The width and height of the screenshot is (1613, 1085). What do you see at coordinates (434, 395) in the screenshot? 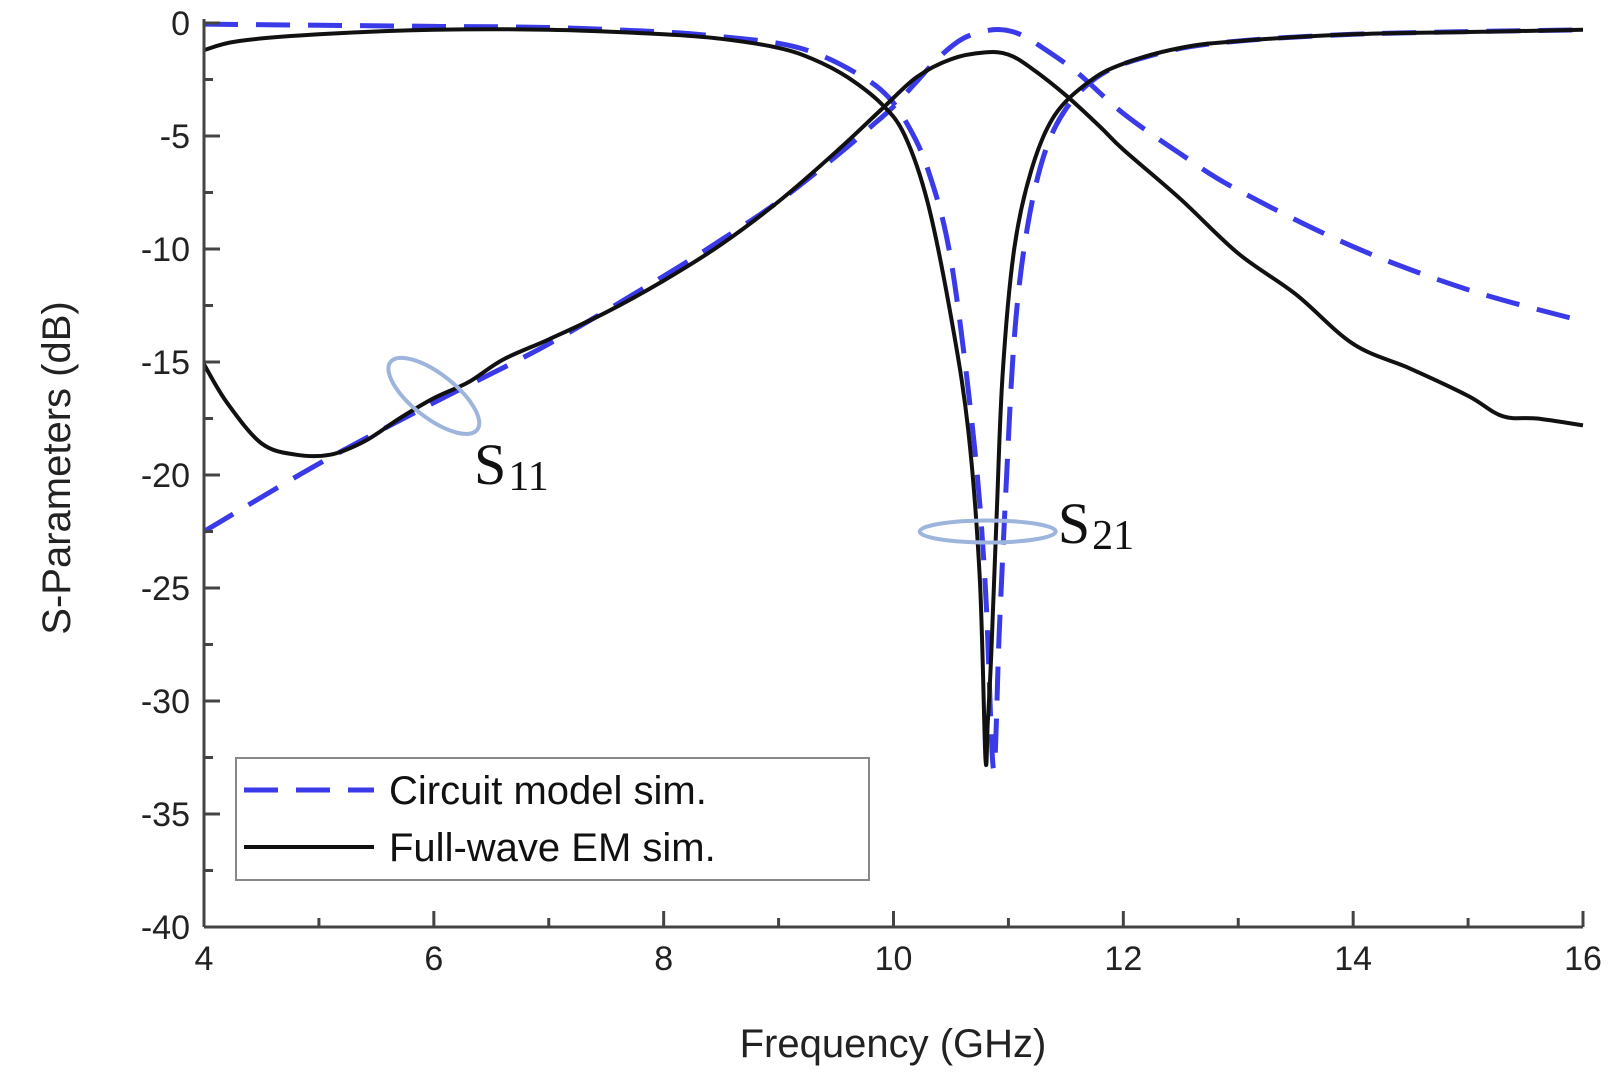
I see `s11-marker-ellipse` at bounding box center [434, 395].